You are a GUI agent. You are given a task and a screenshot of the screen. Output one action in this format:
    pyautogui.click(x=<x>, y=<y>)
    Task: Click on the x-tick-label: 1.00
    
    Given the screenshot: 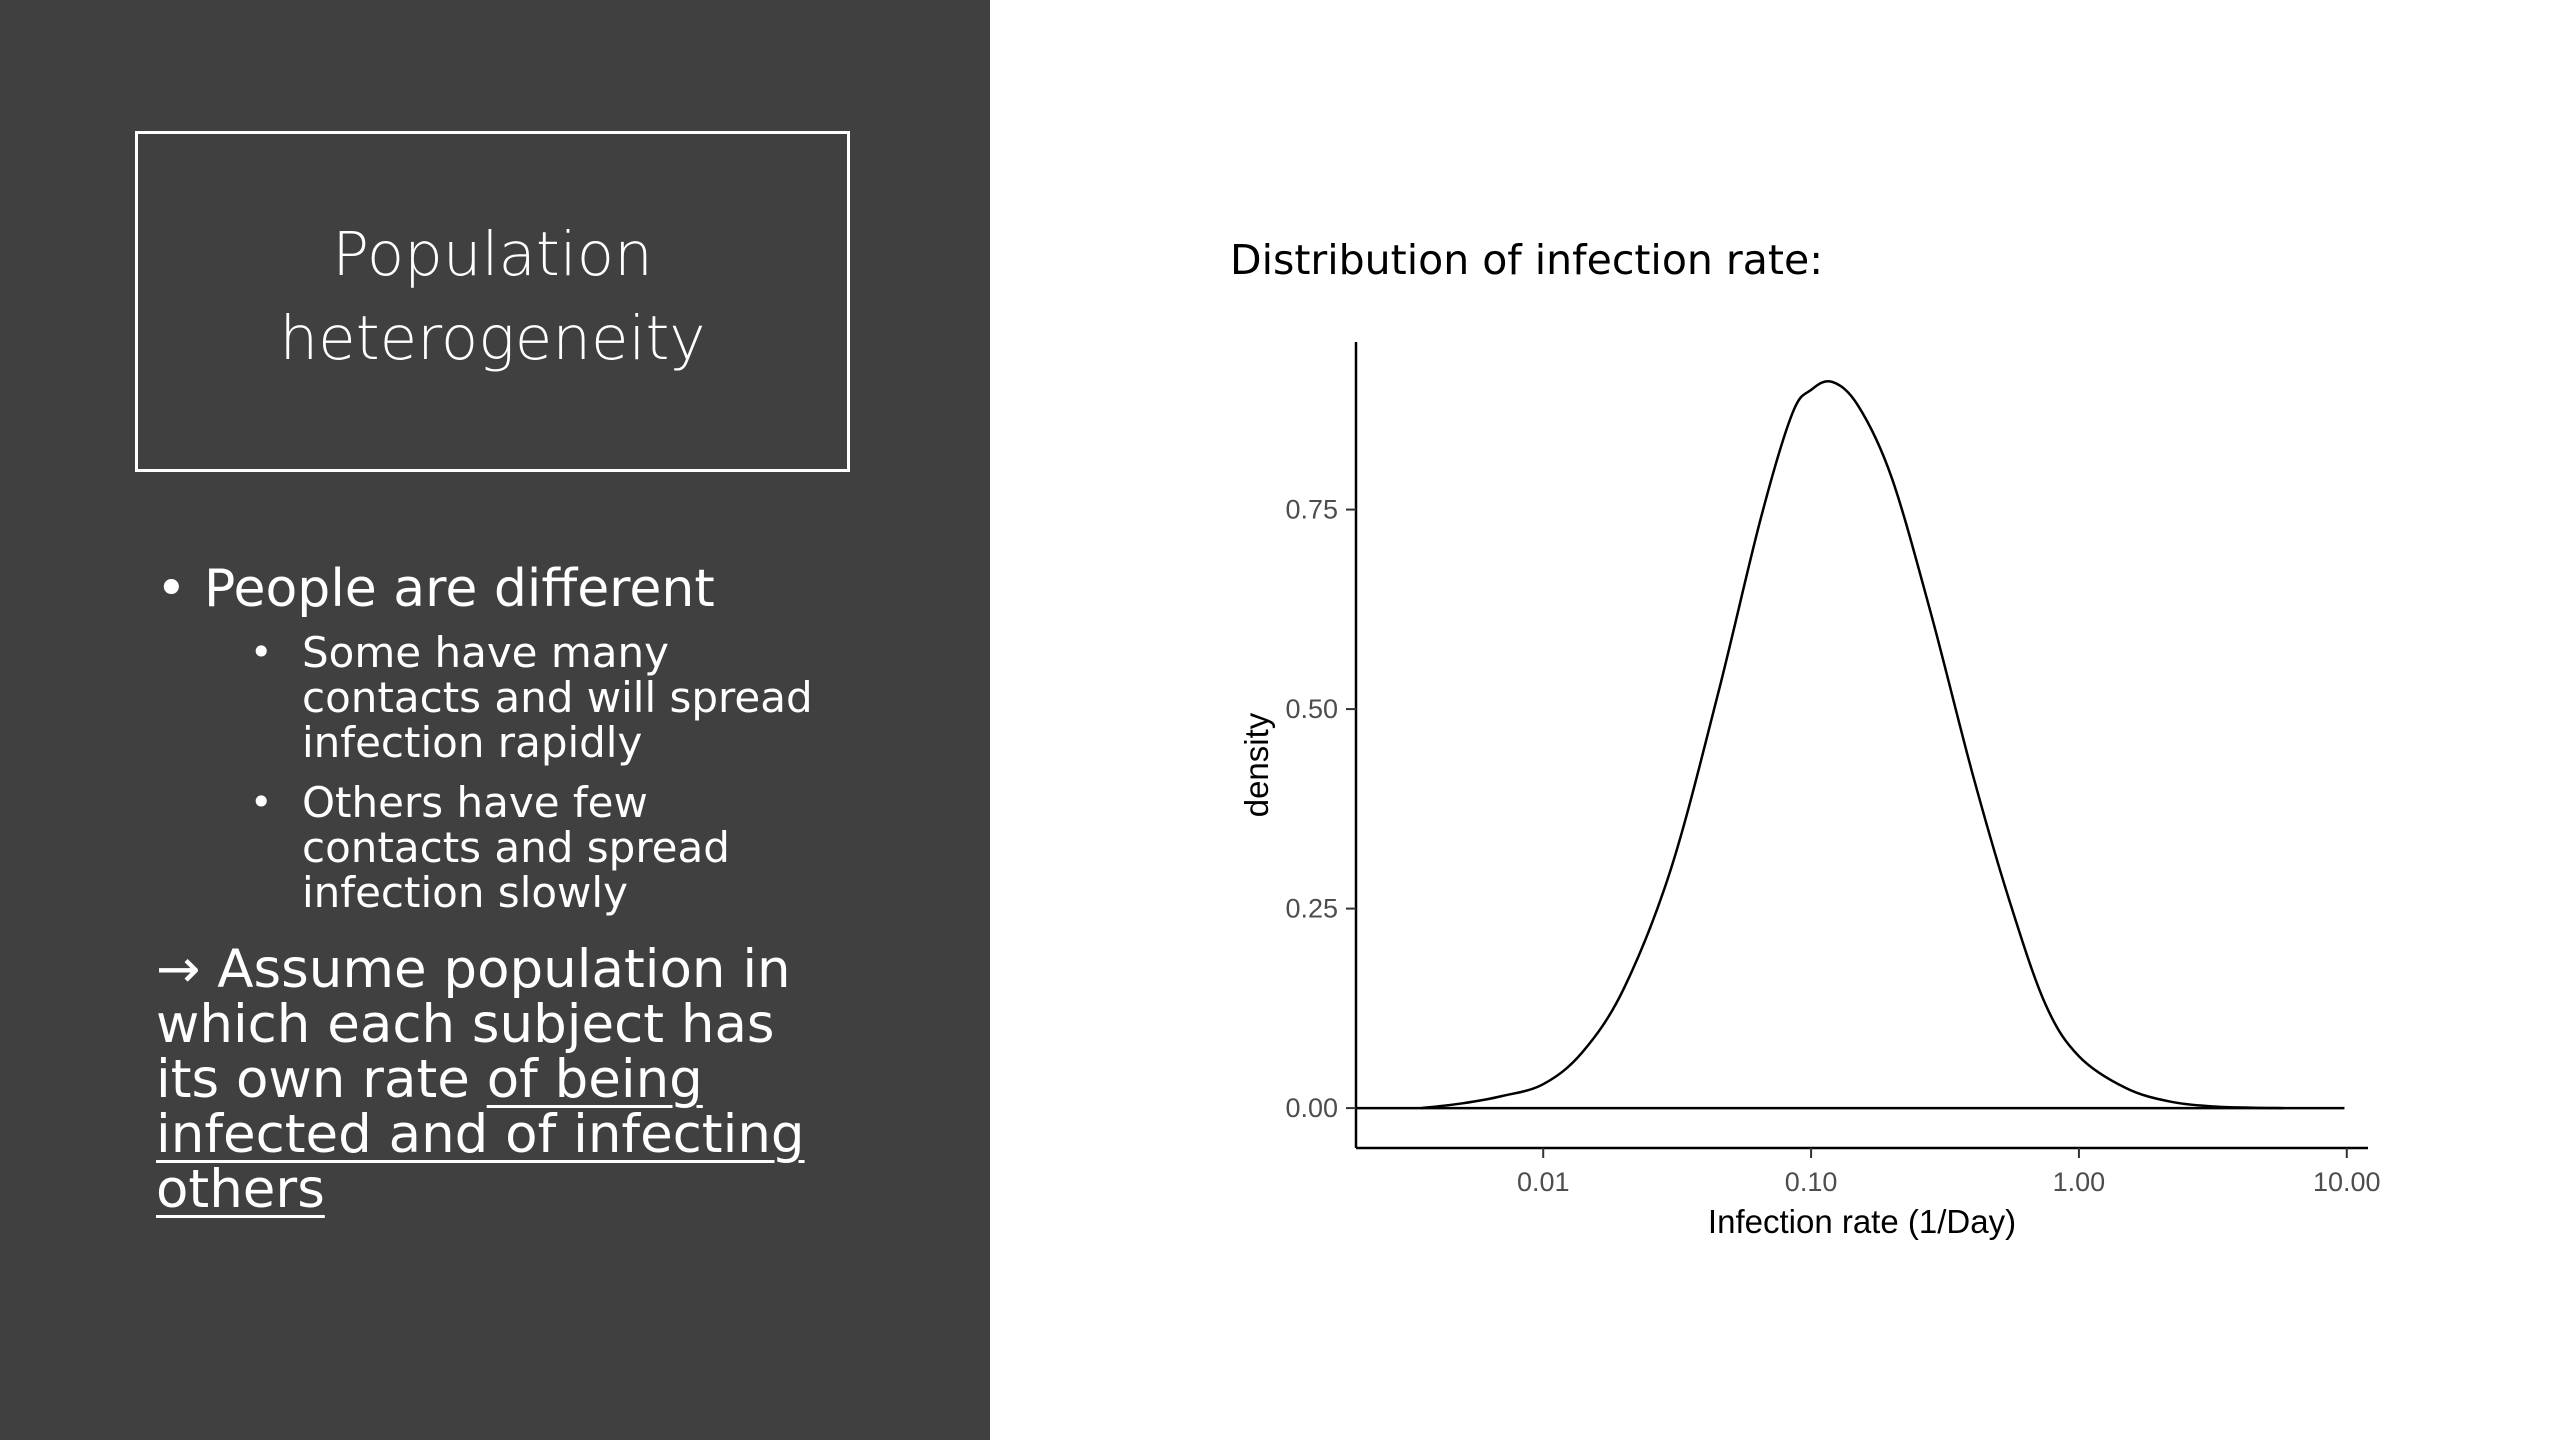 What is the action you would take?
    pyautogui.click(x=2079, y=1182)
    